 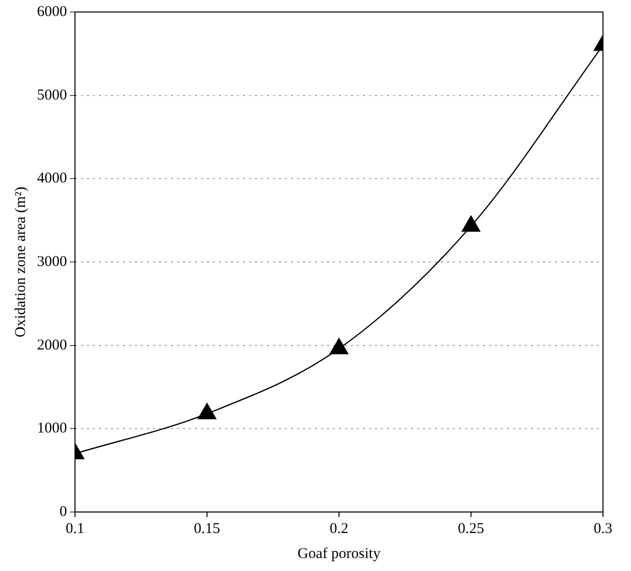 I want to click on y-tick-label: 3000, so click(x=52, y=262).